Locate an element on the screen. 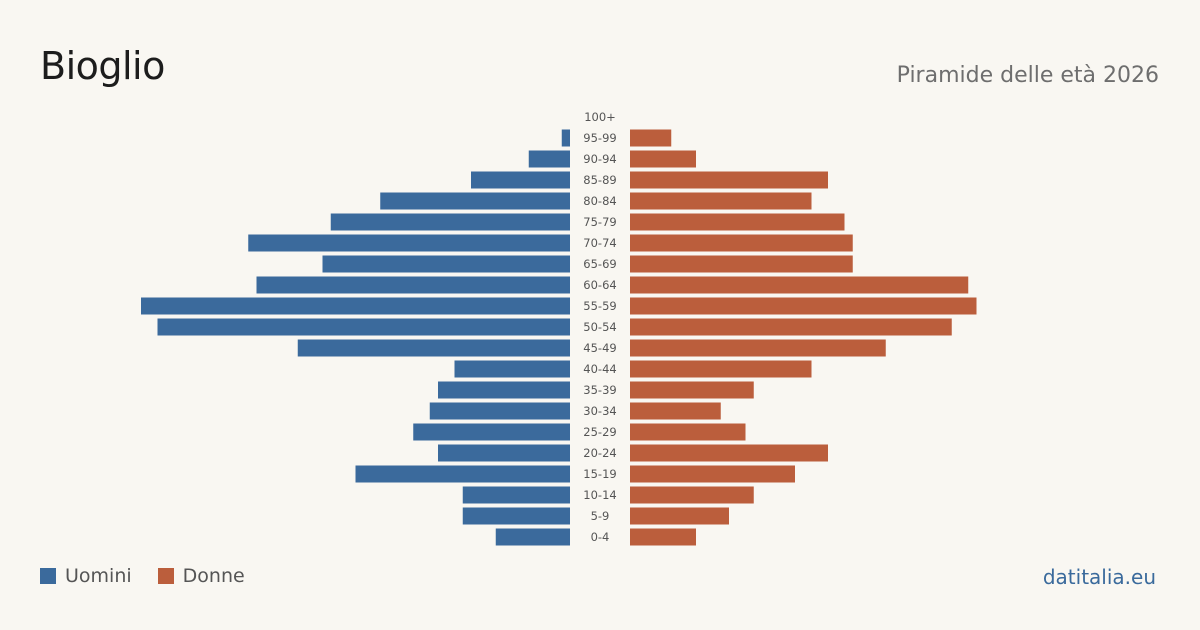  chart-title: Bioglio is located at coordinates (102, 66).